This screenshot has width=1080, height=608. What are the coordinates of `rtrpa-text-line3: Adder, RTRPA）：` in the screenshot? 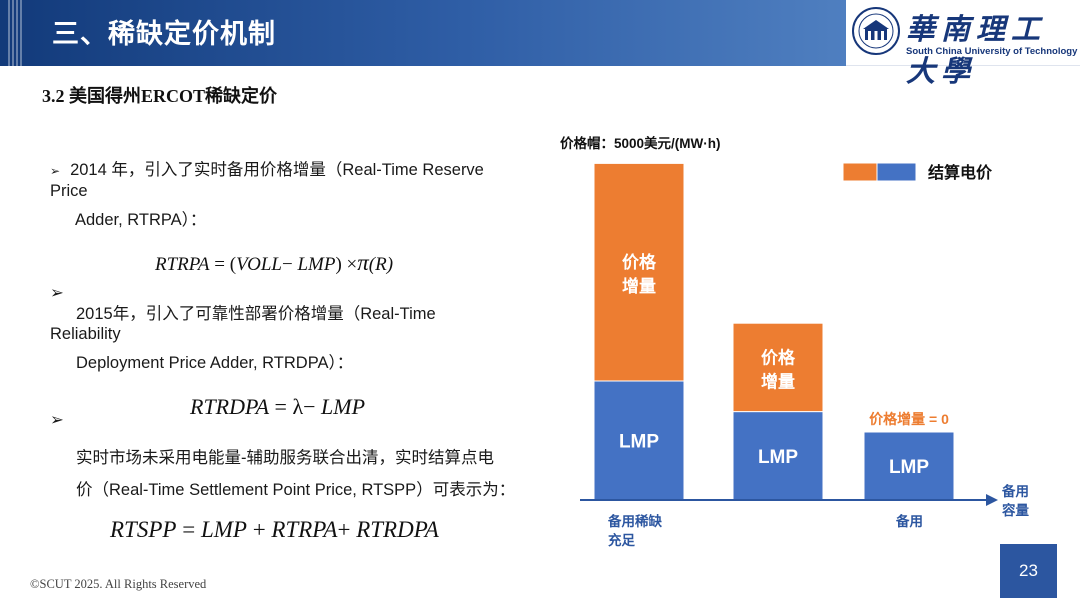 It's located at (141, 220).